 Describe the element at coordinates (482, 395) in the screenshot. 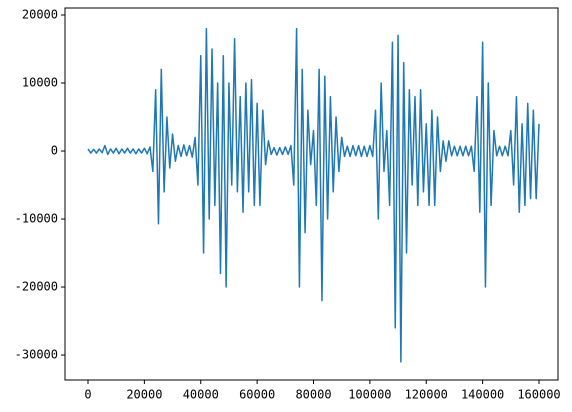

I see `x-tick-label: 140000` at that location.